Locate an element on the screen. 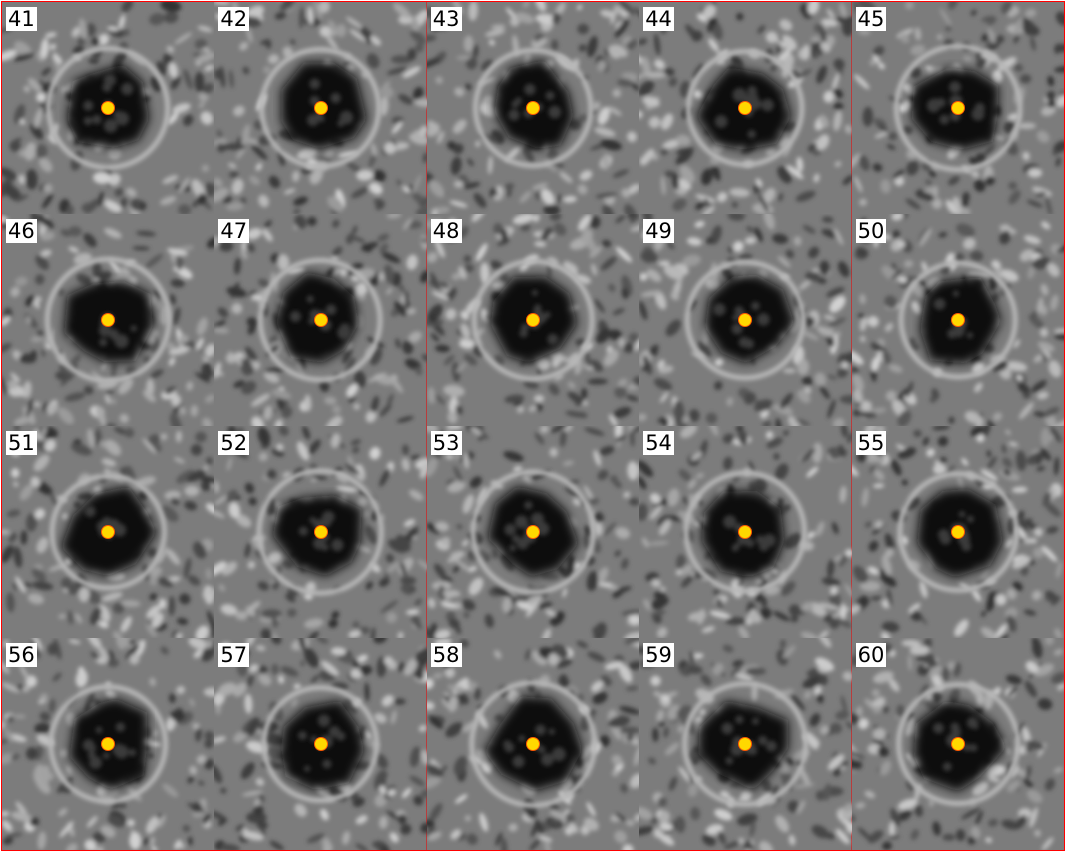  particle-tile: 43 is located at coordinates (533, 108).